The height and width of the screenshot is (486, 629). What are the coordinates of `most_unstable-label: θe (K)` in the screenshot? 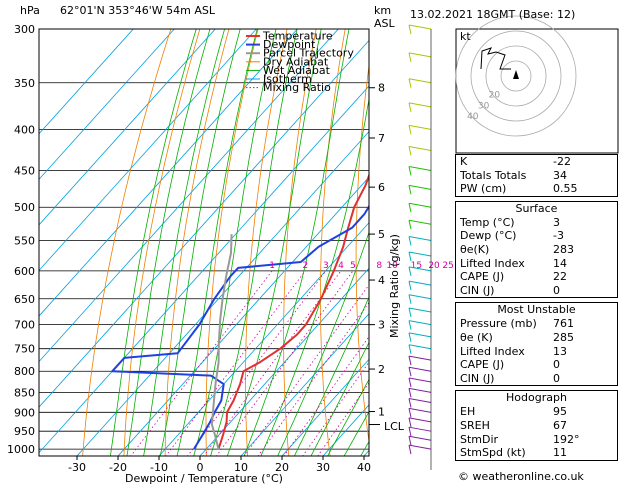 It's located at (476, 337).